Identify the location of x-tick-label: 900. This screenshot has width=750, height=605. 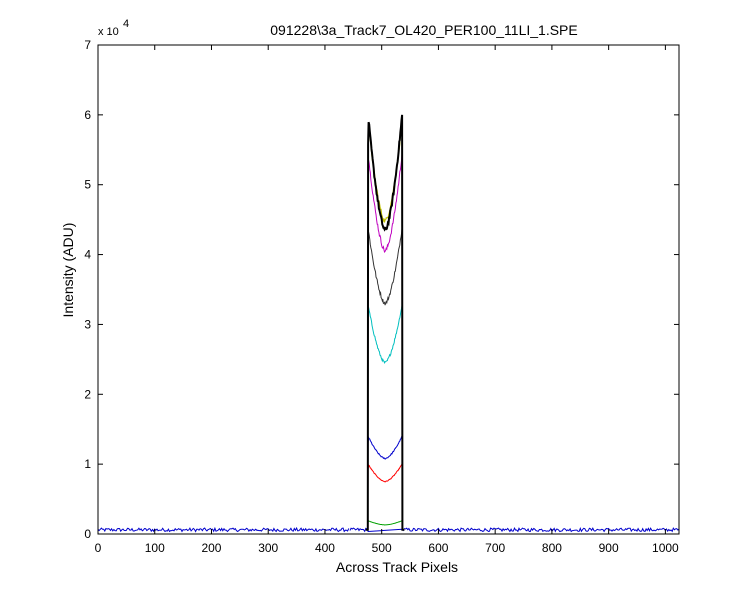
(609, 548).